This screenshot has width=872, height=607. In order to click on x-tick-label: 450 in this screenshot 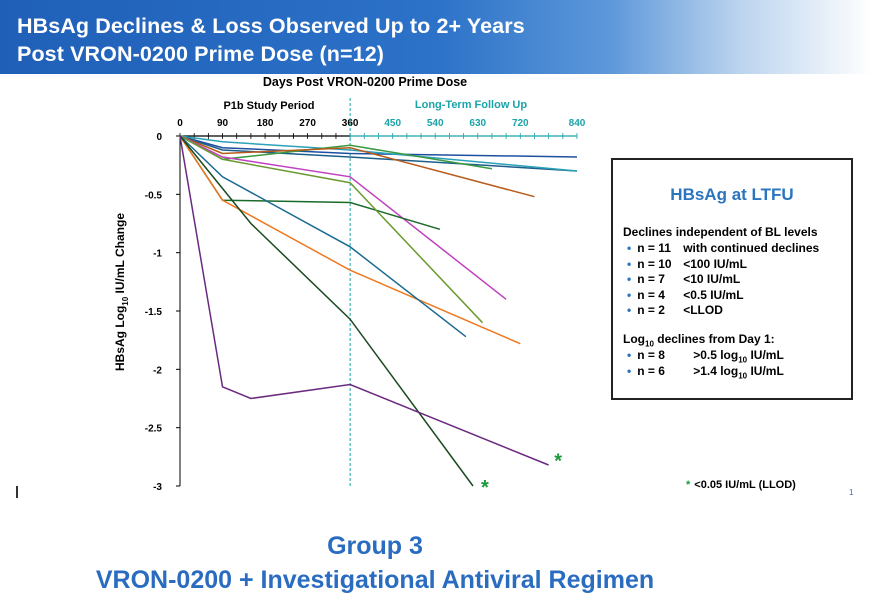, I will do `click(392, 123)`.